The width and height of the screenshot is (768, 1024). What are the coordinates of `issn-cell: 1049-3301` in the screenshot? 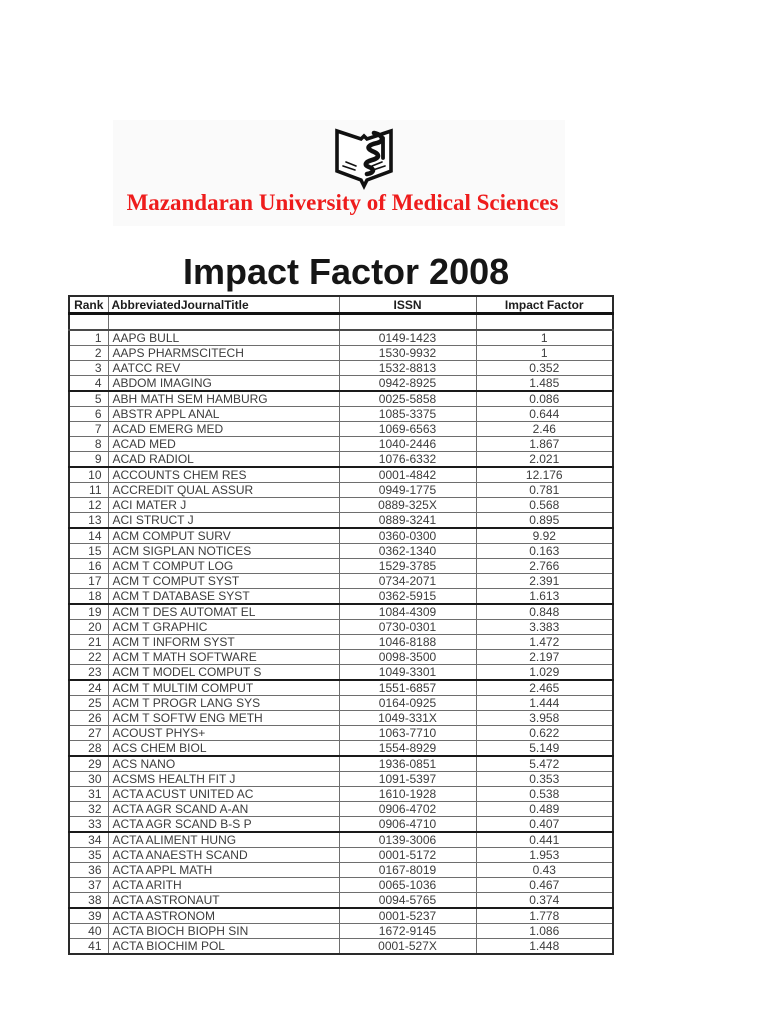 It's located at (407, 672).